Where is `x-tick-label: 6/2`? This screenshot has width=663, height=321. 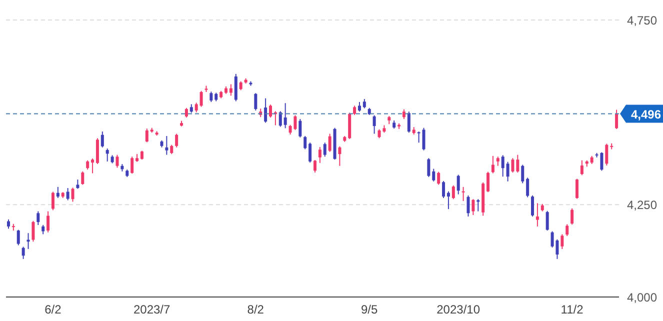 x-tick-label: 6/2 is located at coordinates (53, 309).